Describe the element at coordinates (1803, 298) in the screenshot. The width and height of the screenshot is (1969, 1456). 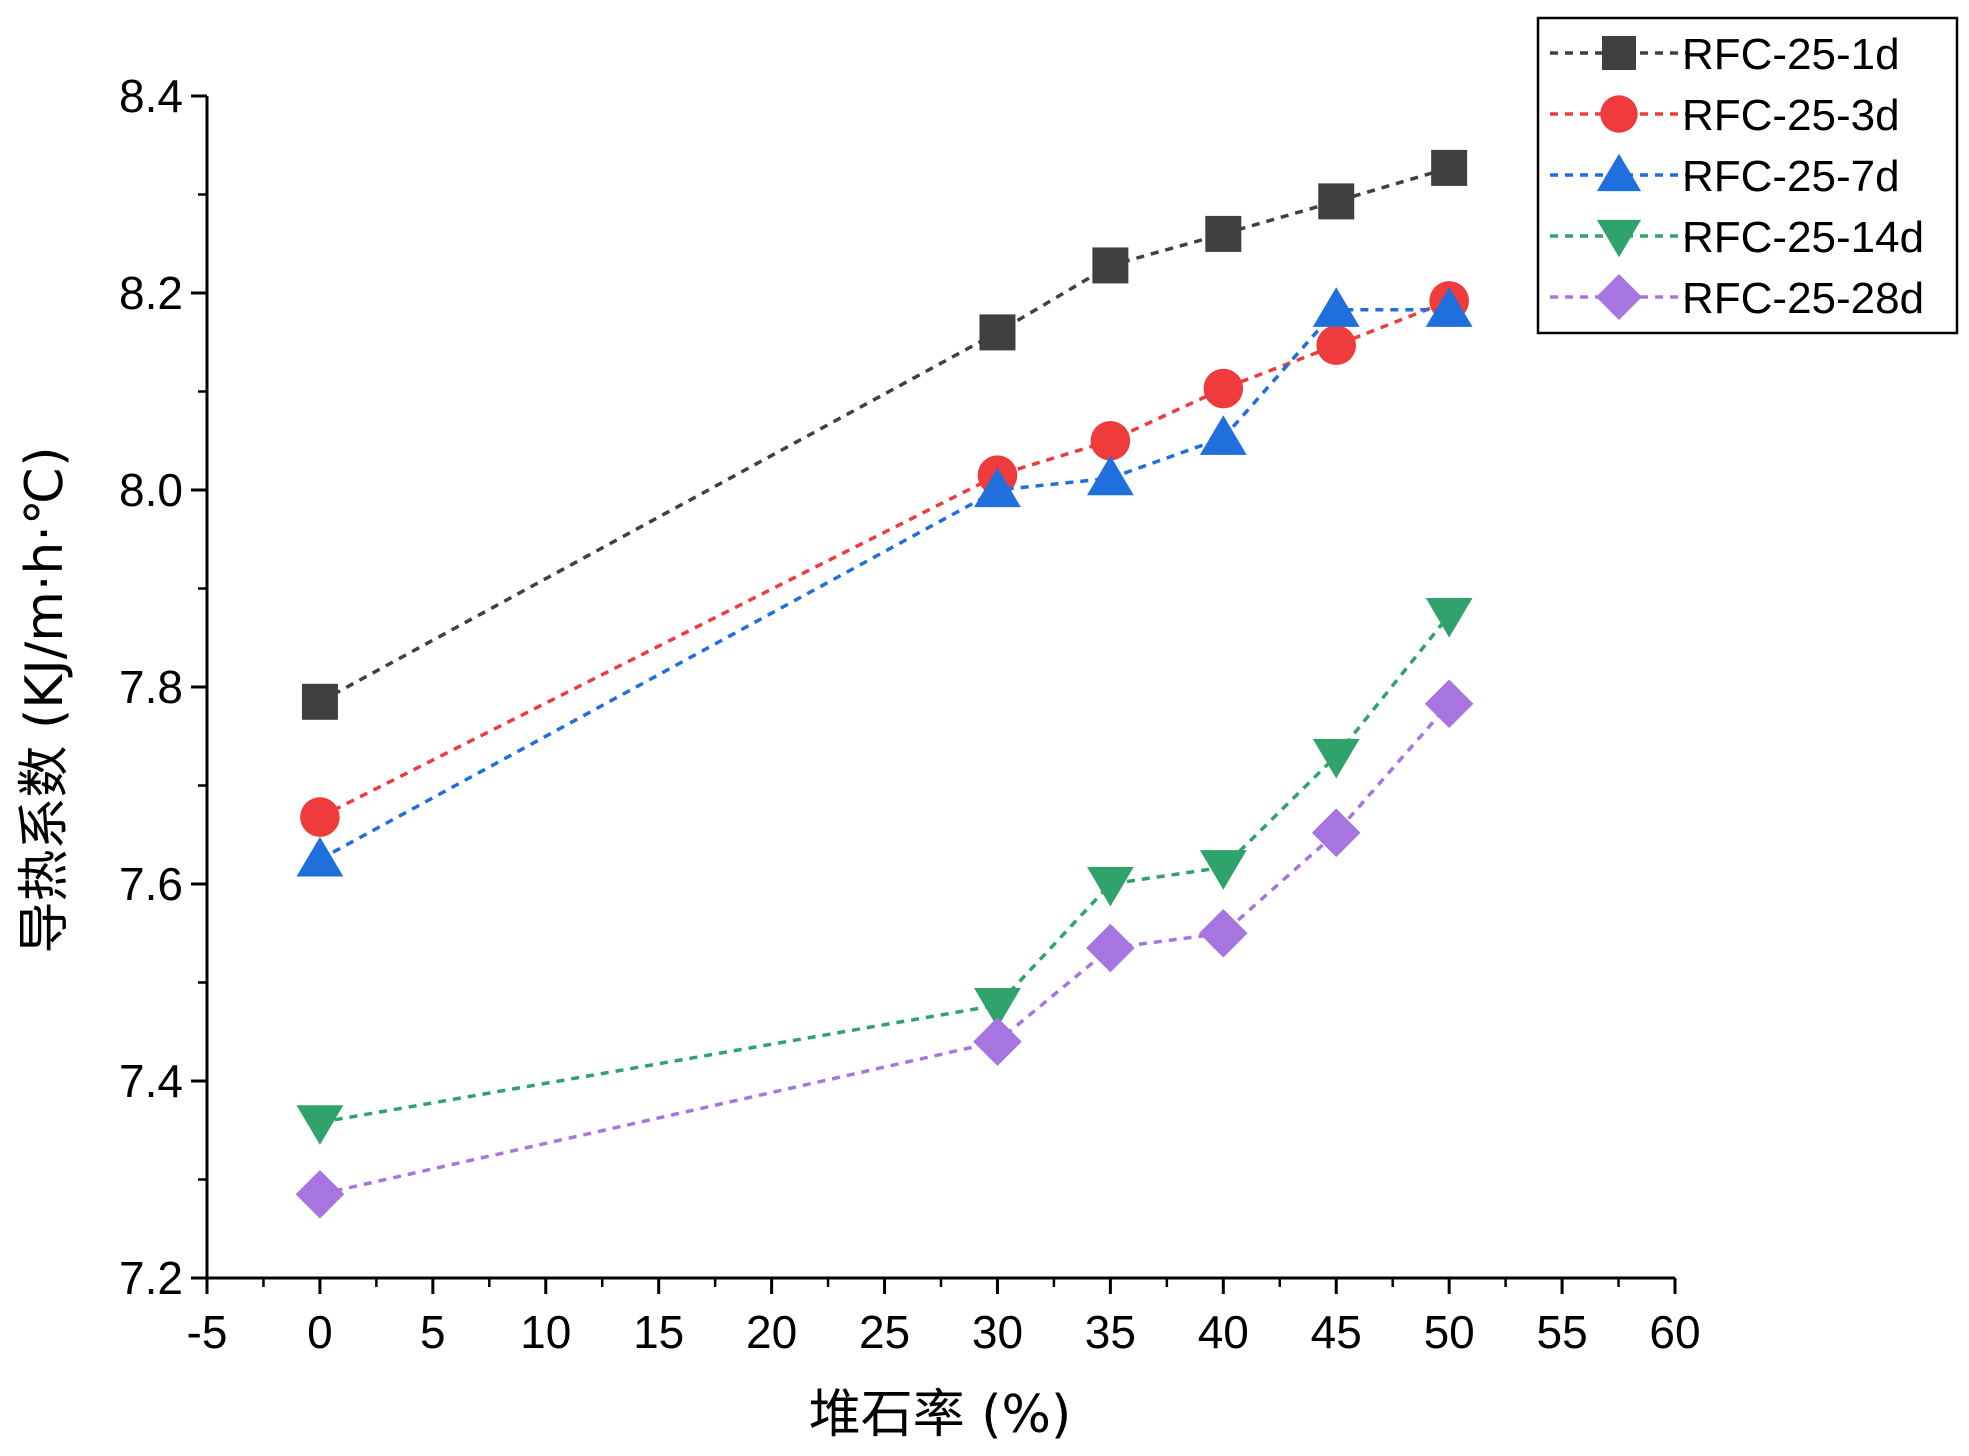
I see `legend-label: RFC-25-28d` at that location.